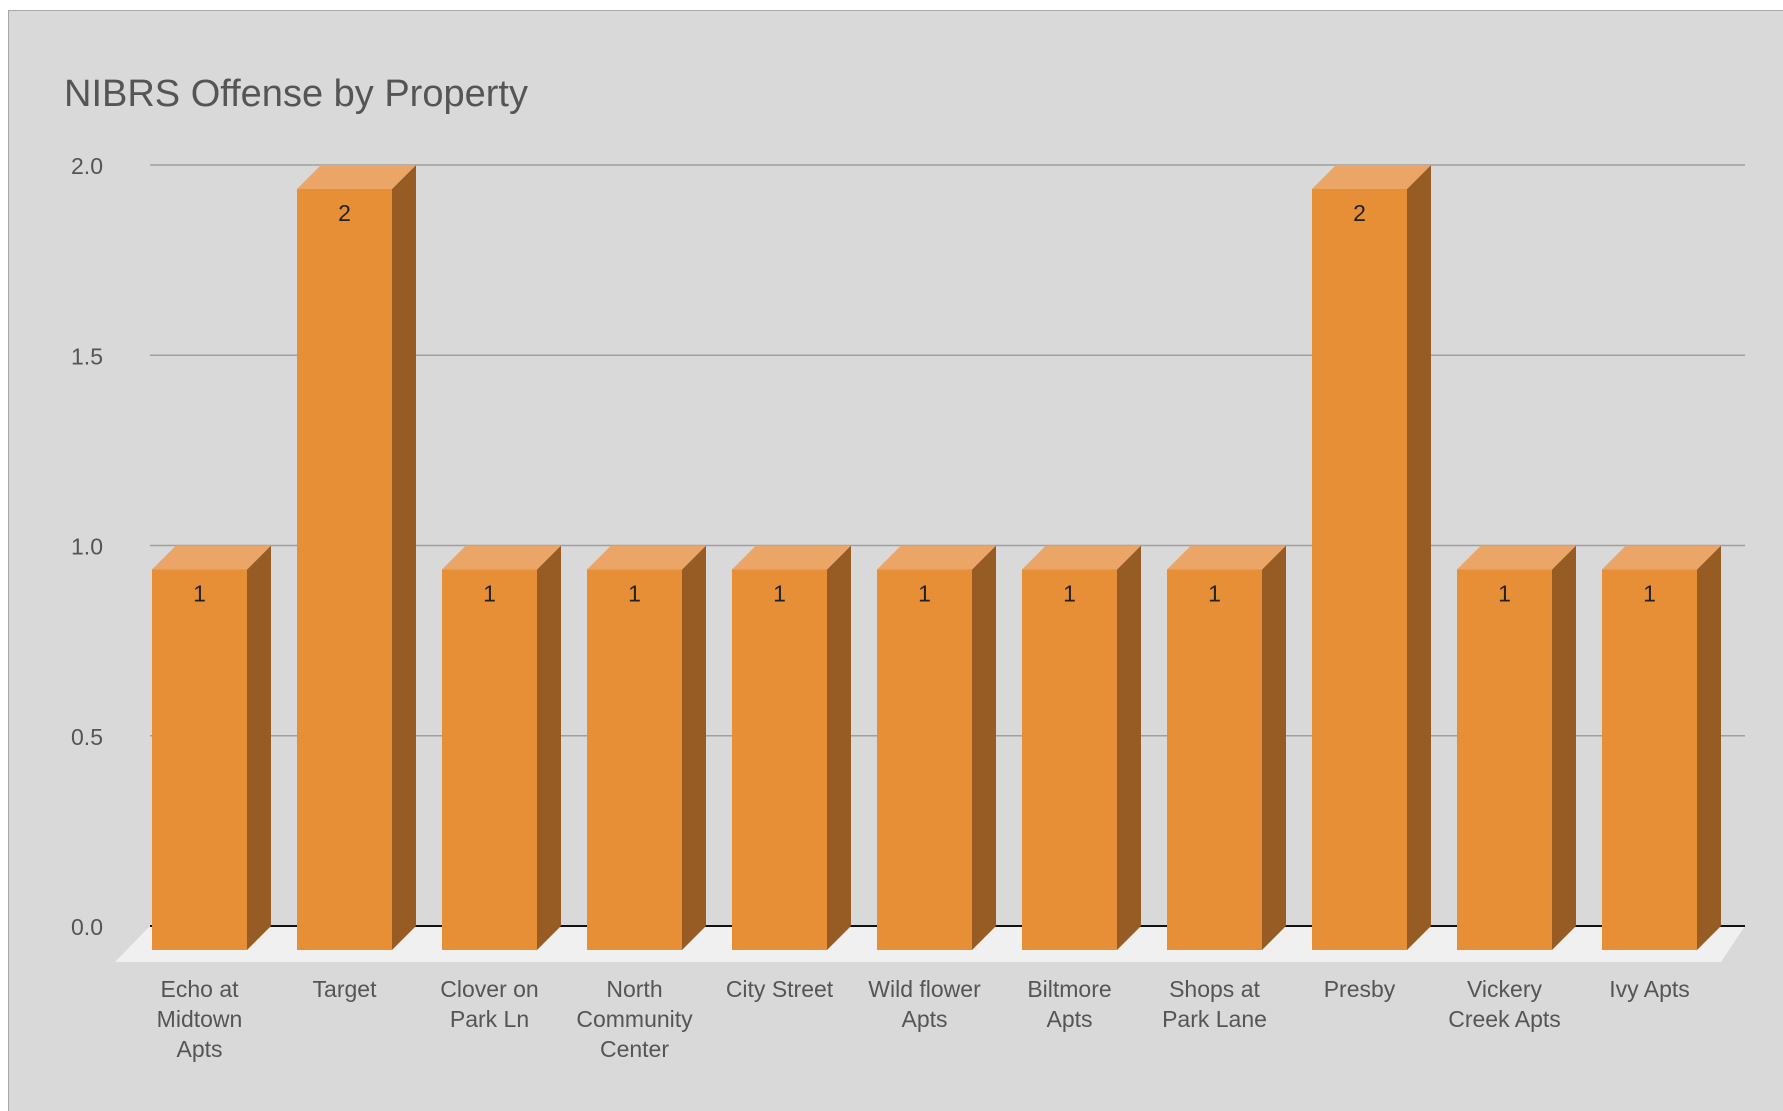 Image resolution: width=1783 pixels, height=1111 pixels. I want to click on y-tick-label: 2.0, so click(87, 166).